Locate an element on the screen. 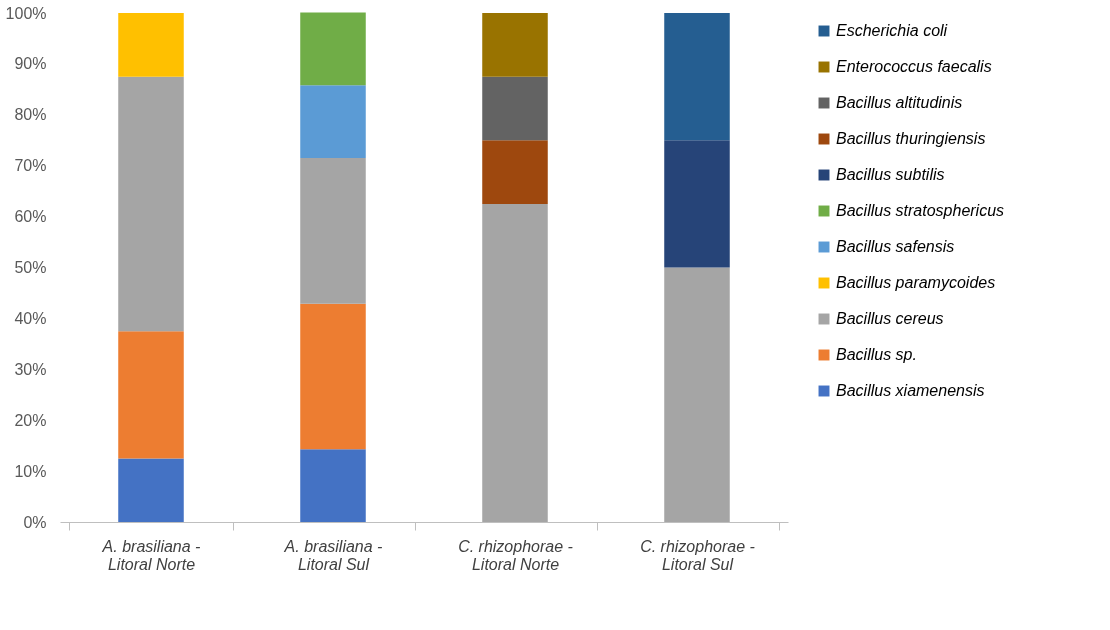  legend-label: Bacillus cereus is located at coordinates (890, 318).